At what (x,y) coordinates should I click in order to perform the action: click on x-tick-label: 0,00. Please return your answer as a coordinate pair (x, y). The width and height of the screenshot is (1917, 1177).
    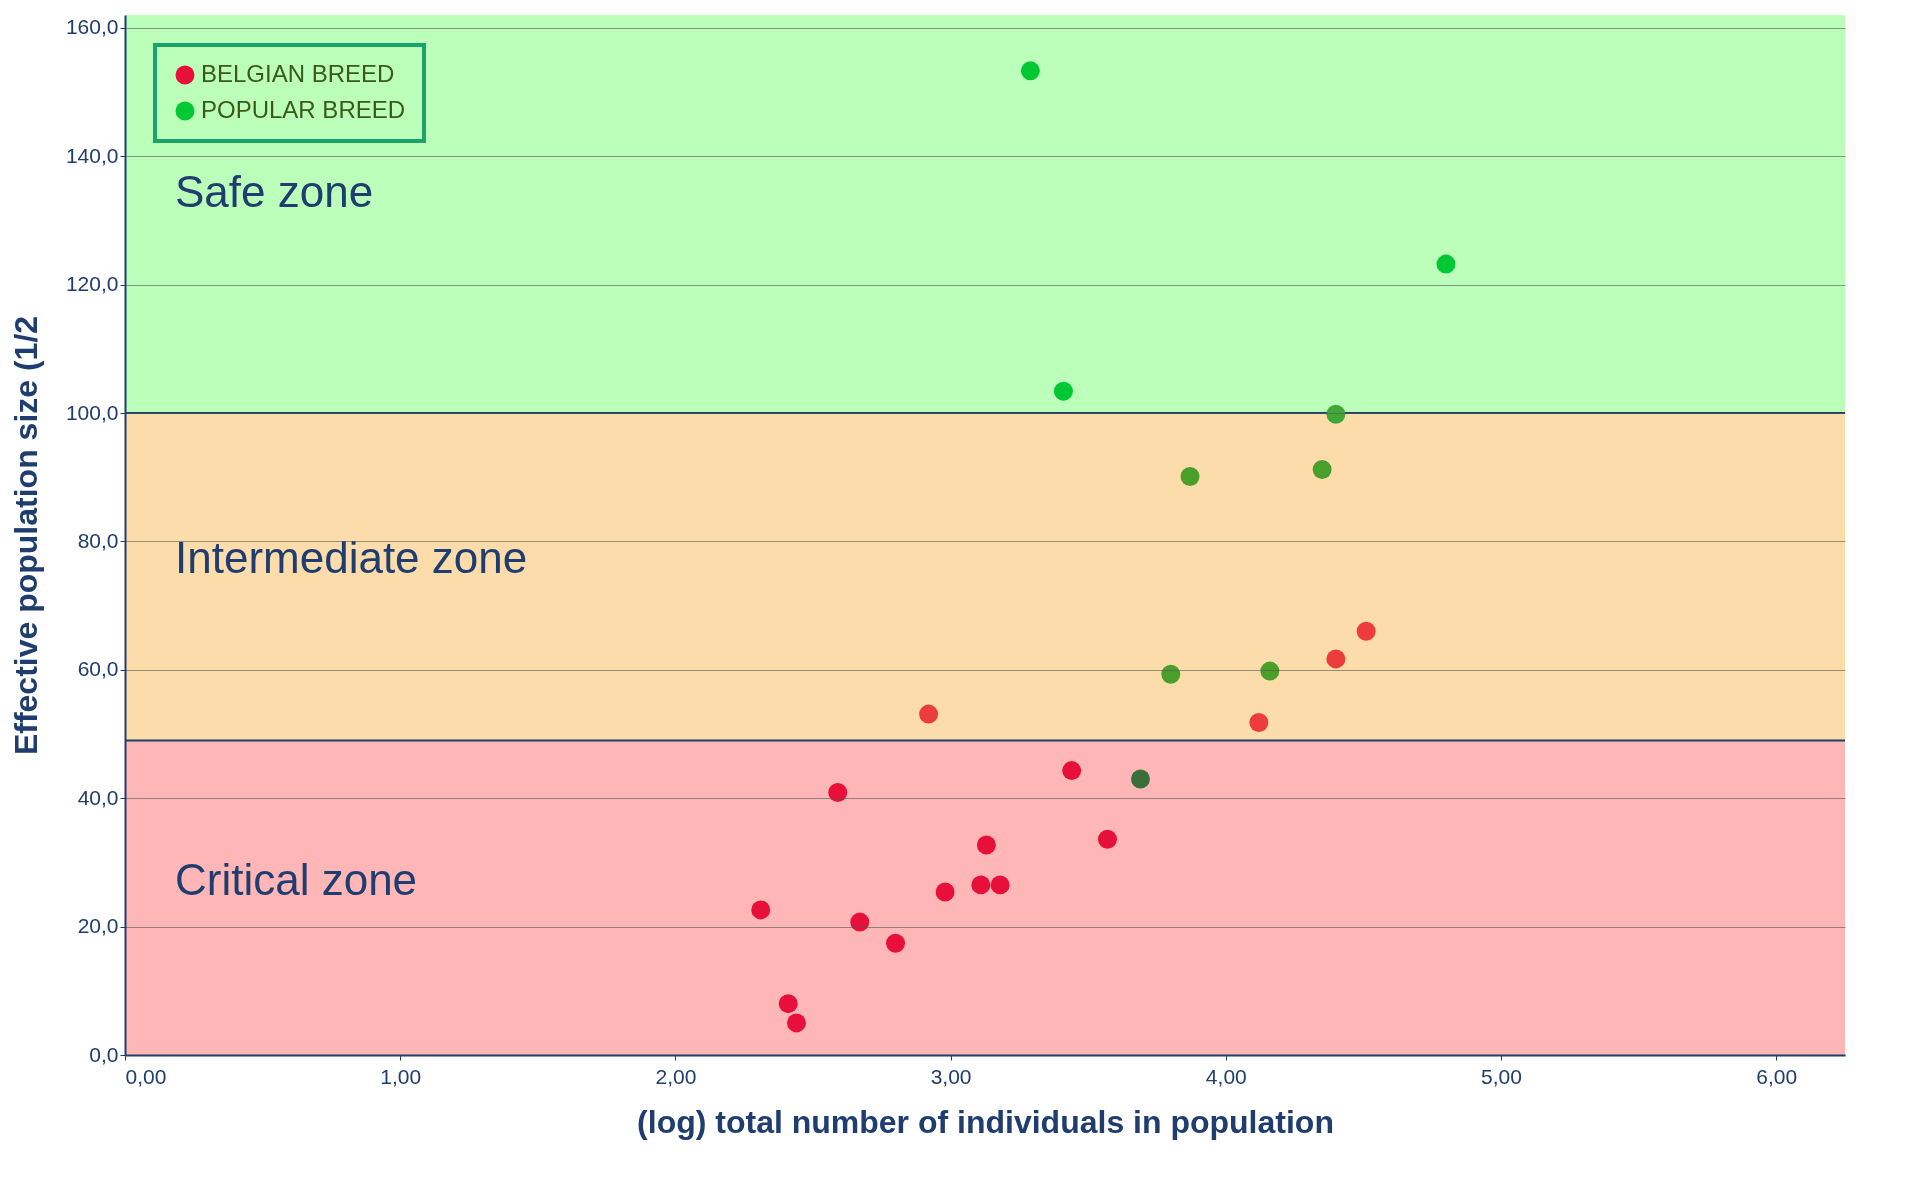
    Looking at the image, I should click on (146, 1076).